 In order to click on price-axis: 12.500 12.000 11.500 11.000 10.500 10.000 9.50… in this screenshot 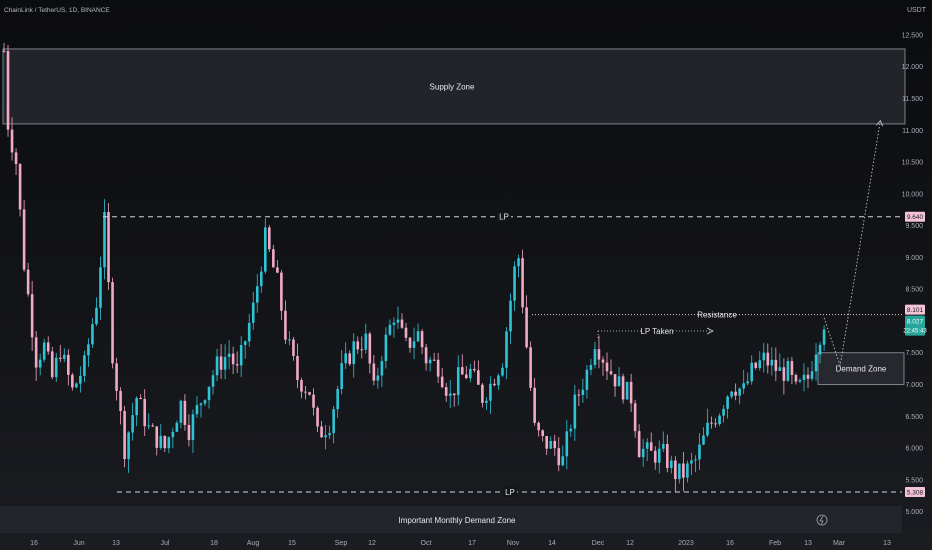, I will do `click(915, 274)`.